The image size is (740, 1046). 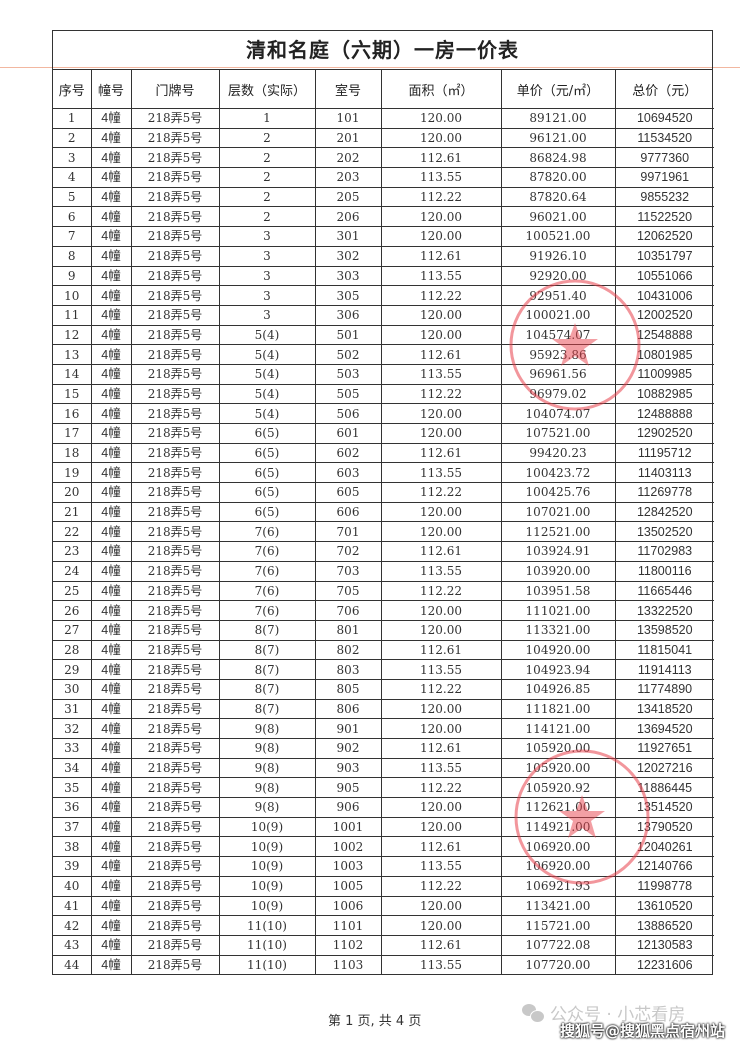 What do you see at coordinates (558, 886) in the screenshot?
I see `cell-unit-price: 106921.93` at bounding box center [558, 886].